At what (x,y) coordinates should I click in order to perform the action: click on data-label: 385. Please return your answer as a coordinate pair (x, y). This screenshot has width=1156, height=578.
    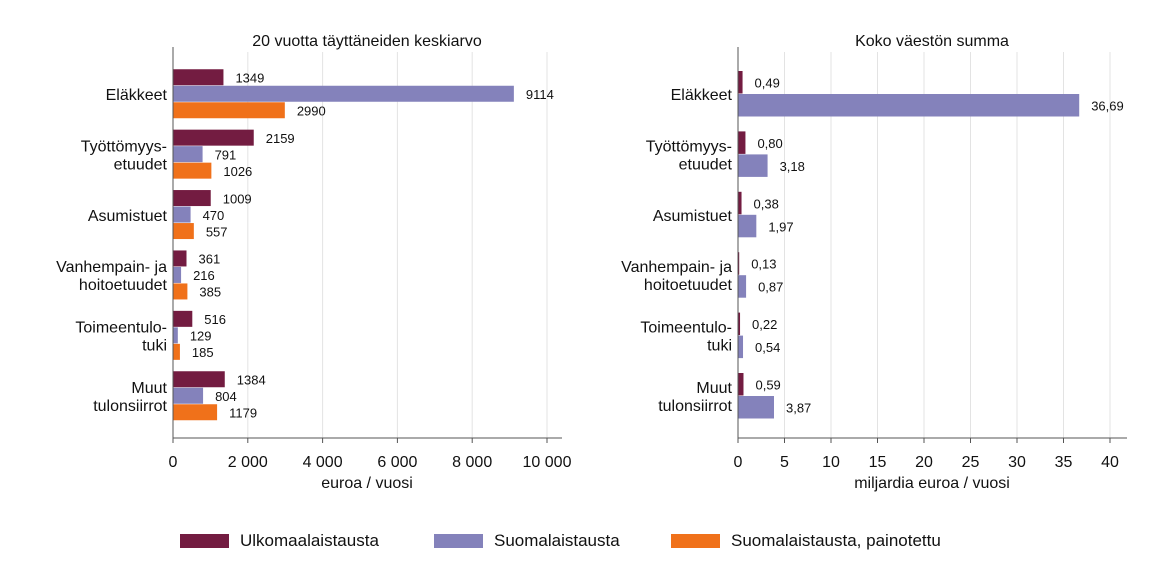
    Looking at the image, I should click on (210, 292).